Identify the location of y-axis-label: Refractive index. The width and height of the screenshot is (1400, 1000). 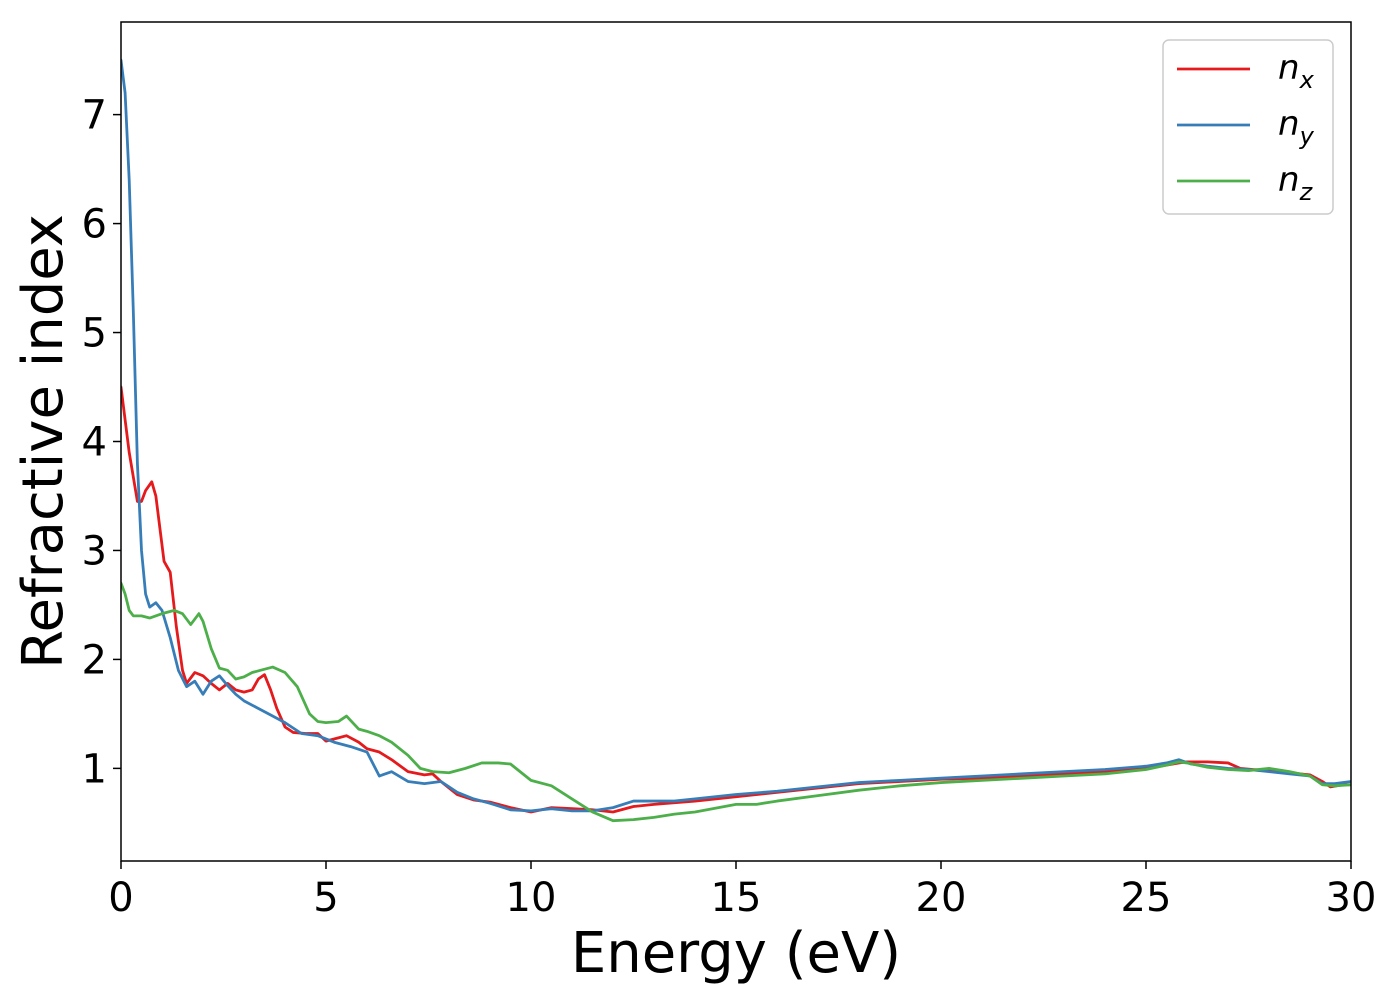
(43, 441).